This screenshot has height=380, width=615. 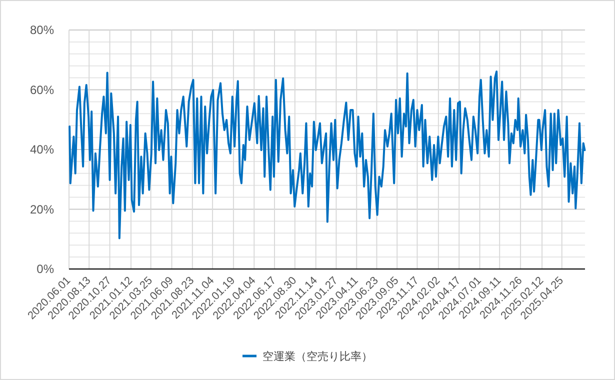 I want to click on y-tick-label: 40%, so click(x=42, y=149).